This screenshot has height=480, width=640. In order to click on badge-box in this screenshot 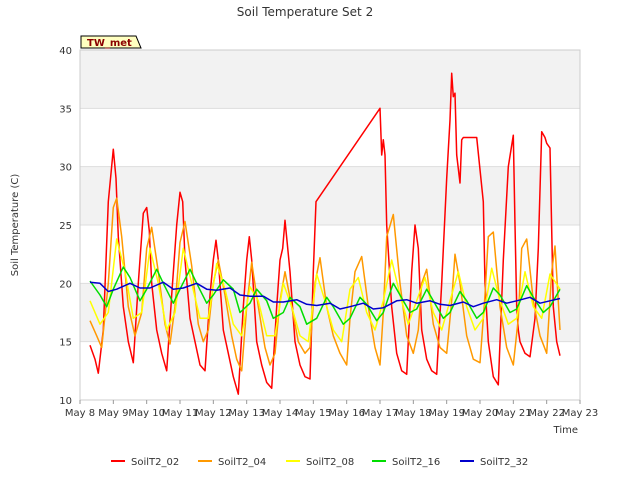, I will do `click(111, 42)`.